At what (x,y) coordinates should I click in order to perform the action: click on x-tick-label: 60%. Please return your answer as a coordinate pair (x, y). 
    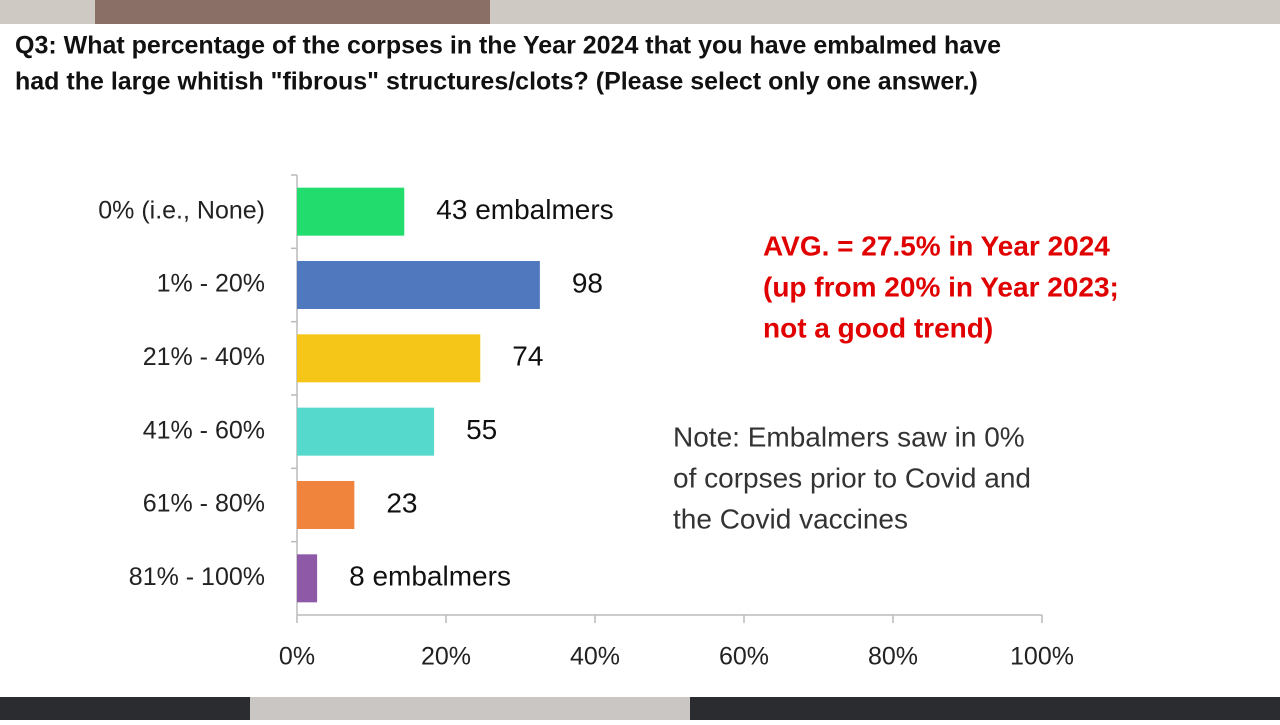
    Looking at the image, I should click on (744, 657).